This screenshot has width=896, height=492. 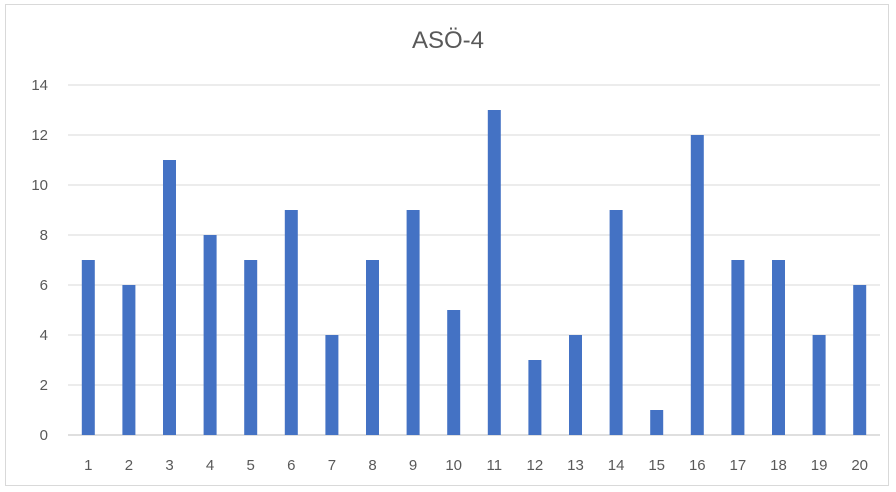 I want to click on x-tick-label: 5, so click(x=251, y=465).